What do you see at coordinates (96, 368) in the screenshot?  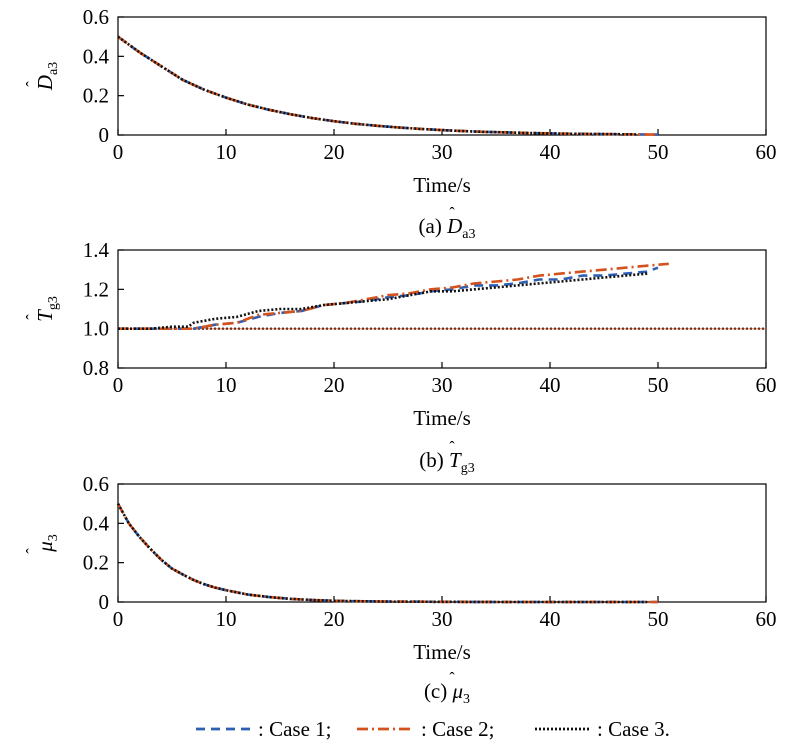 I see `y-tick-label: 0.8` at bounding box center [96, 368].